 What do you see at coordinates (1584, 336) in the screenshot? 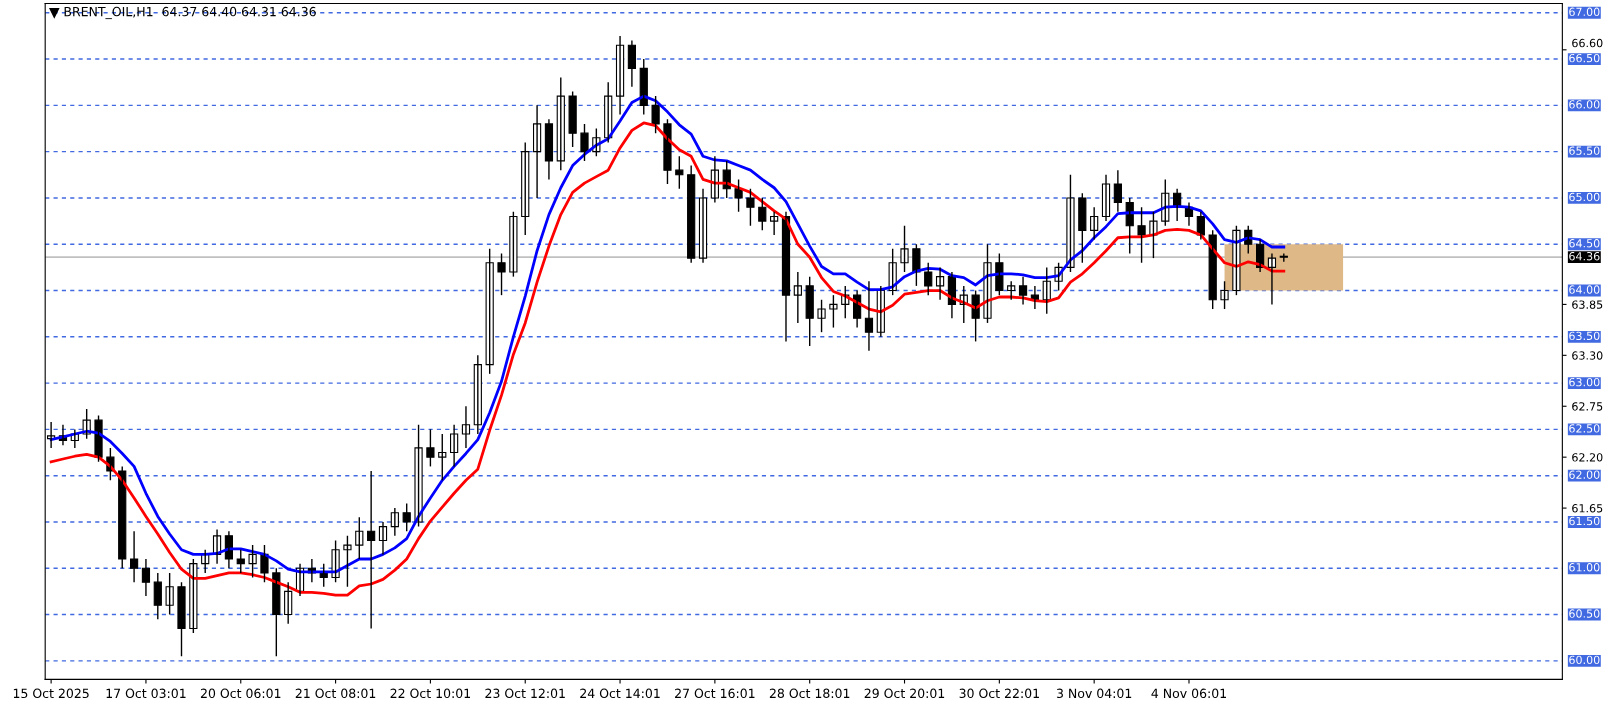
I see `ref-line-label: 63.50` at bounding box center [1584, 336].